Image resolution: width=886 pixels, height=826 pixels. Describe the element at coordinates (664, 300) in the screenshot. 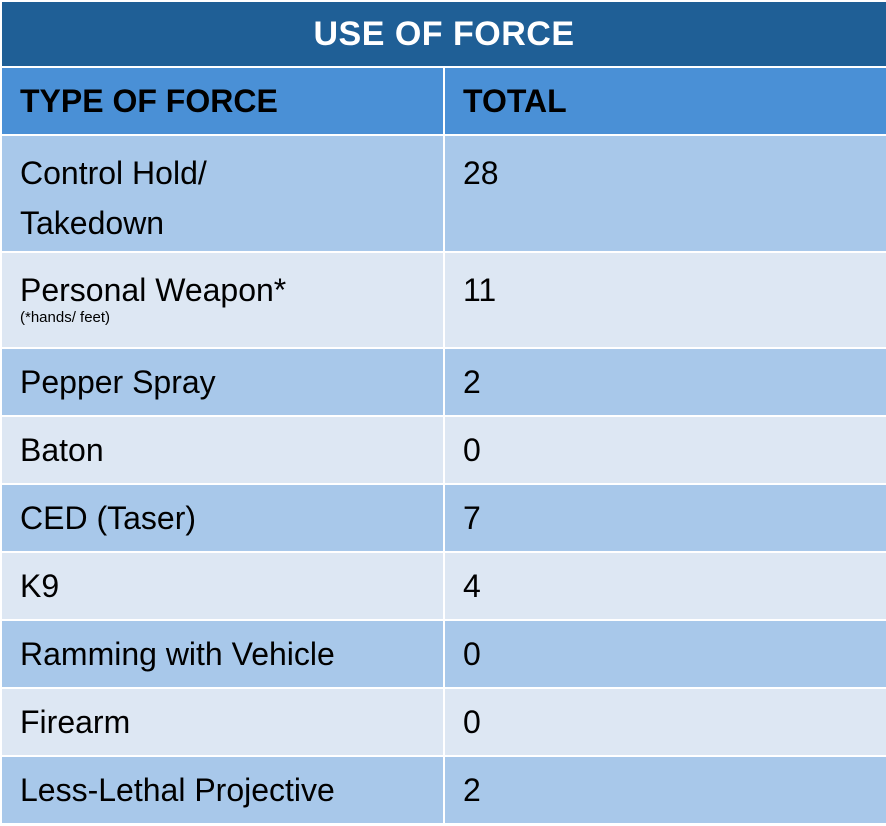

I see `total-cell: 11` at that location.